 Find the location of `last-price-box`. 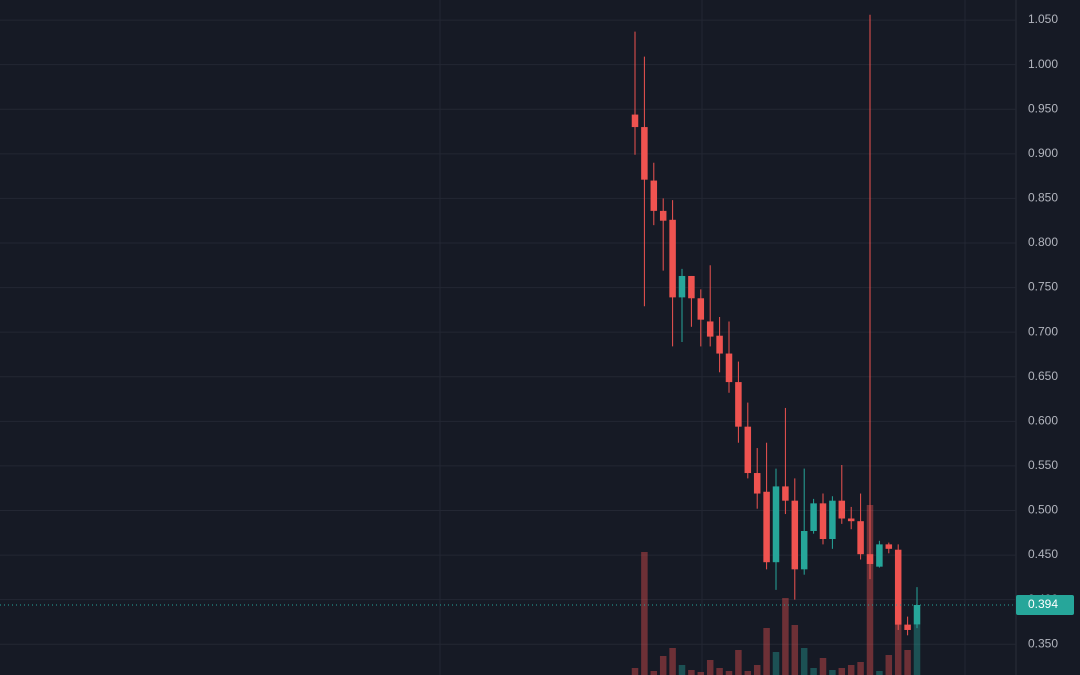

last-price-box is located at coordinates (1045, 605).